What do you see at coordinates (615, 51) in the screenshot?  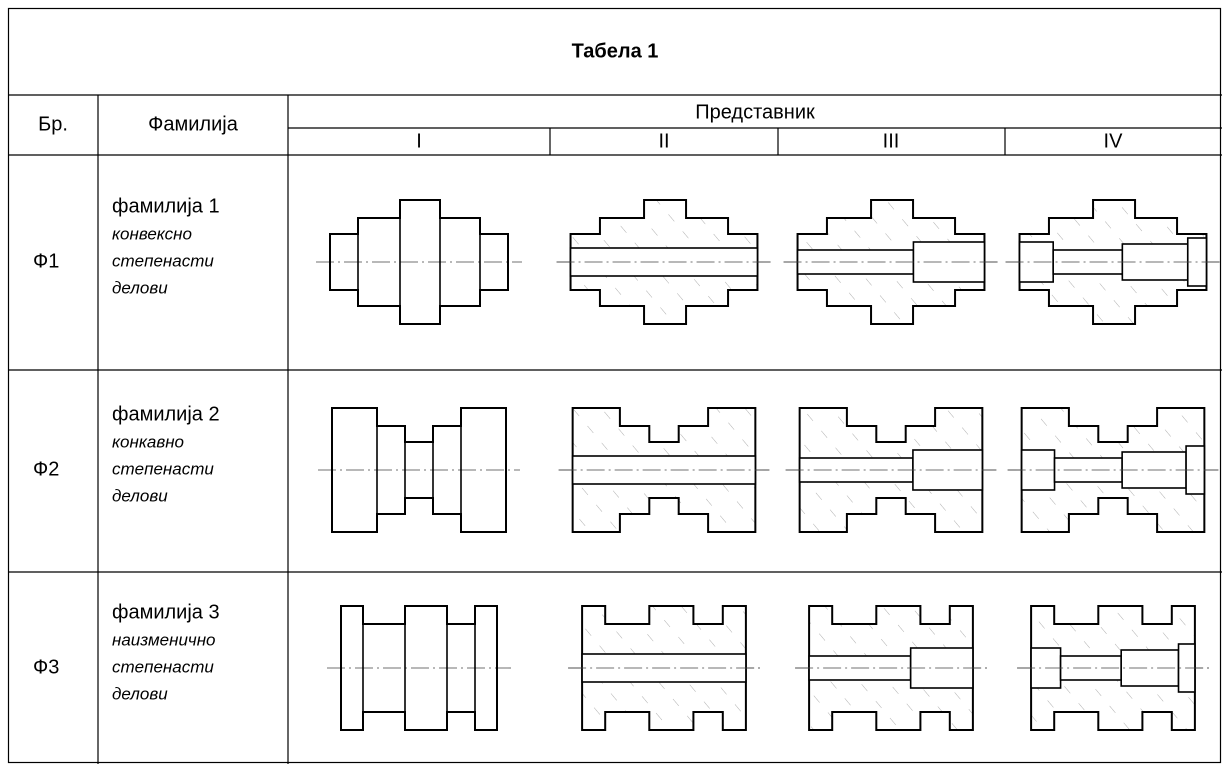 I see `table-title: Табела 1` at bounding box center [615, 51].